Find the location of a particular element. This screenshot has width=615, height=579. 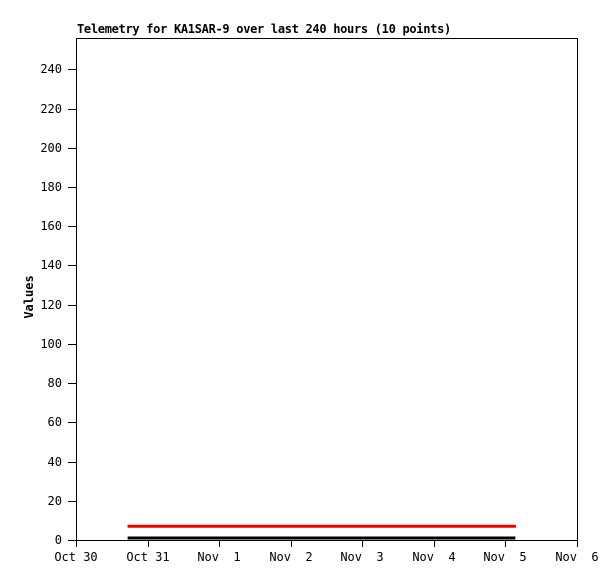

y-tick-label: 160 is located at coordinates (51, 226).